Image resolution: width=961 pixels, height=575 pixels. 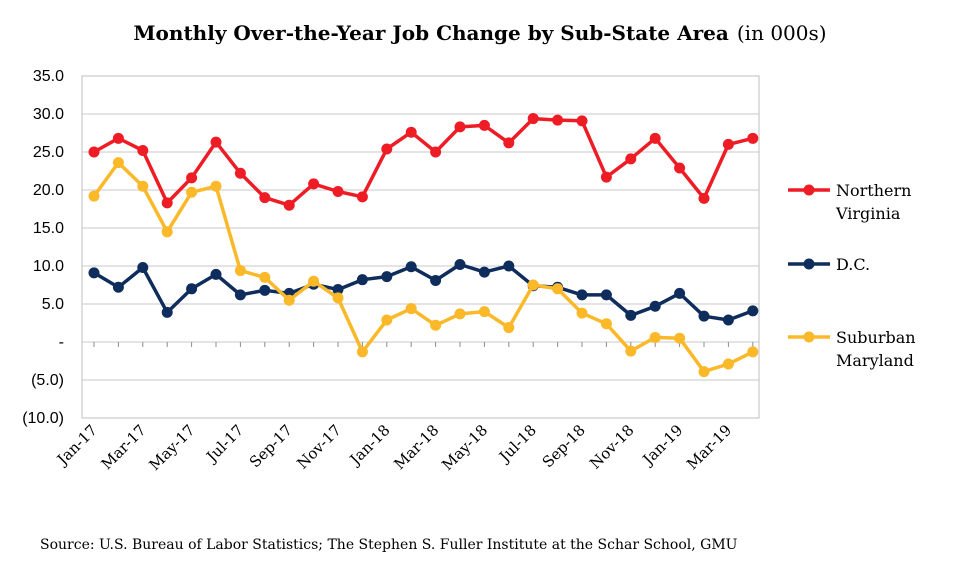 What do you see at coordinates (47, 380) in the screenshot?
I see `y-tick-label: (5.0)` at bounding box center [47, 380].